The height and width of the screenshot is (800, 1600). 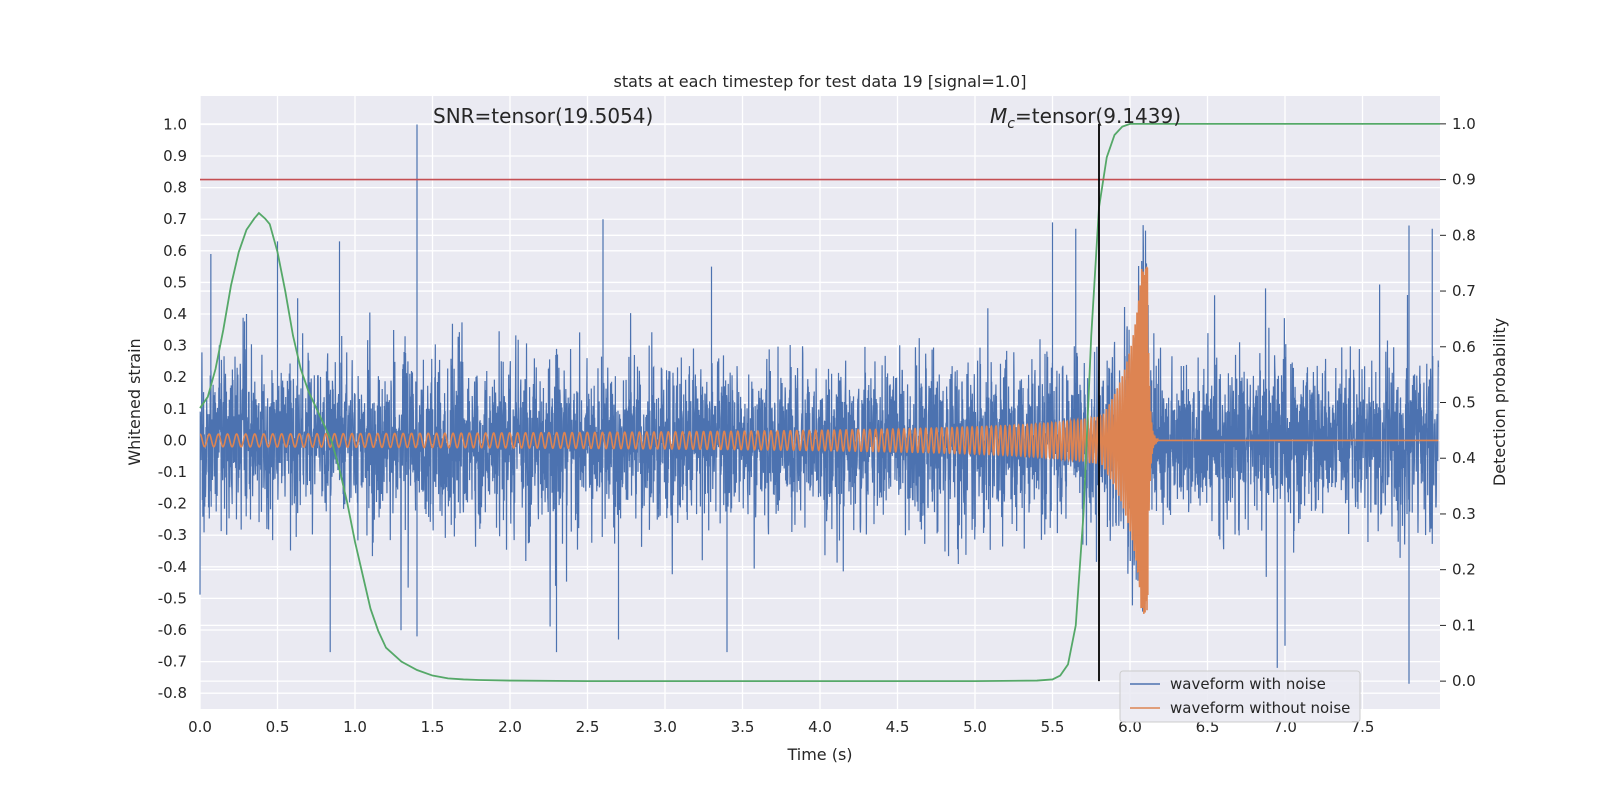 What do you see at coordinates (172, 567) in the screenshot?
I see `y-tick-label: -0.4` at bounding box center [172, 567].